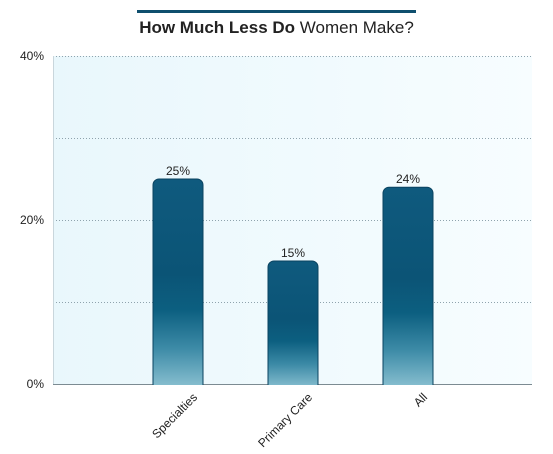 The height and width of the screenshot is (454, 553). What do you see at coordinates (356, 27) in the screenshot?
I see `chart-title-light: Women Make?` at bounding box center [356, 27].